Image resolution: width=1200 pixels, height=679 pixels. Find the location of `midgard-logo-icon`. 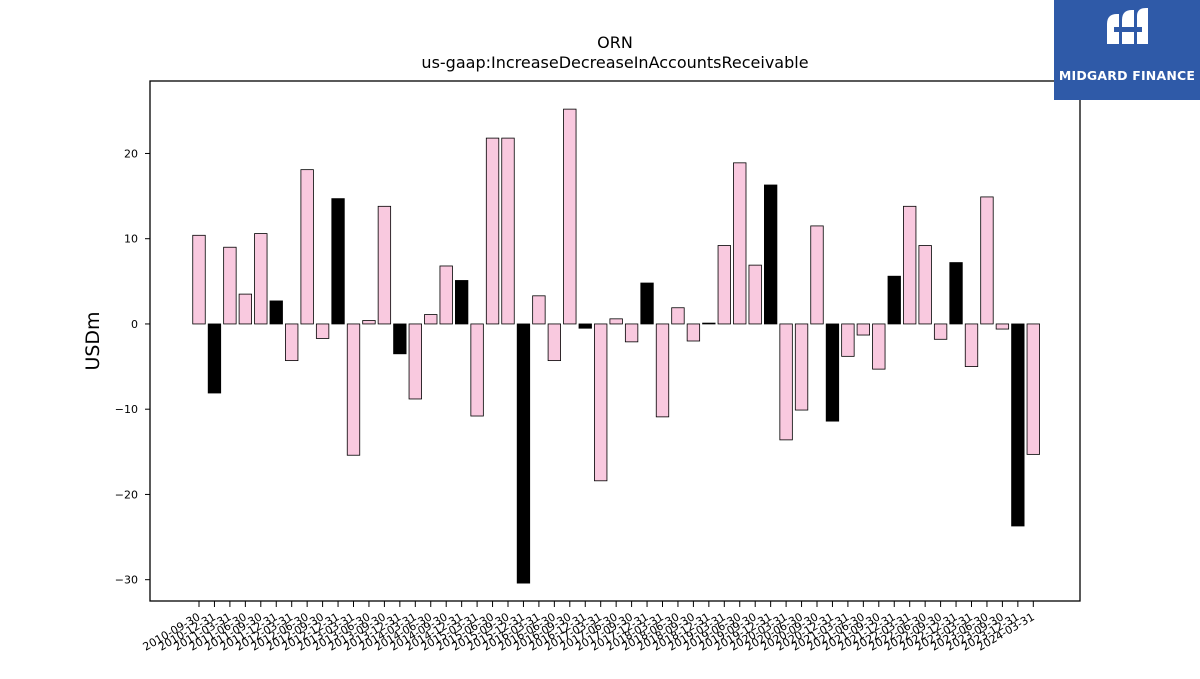

midgard-logo-icon is located at coordinates (1127, 26).